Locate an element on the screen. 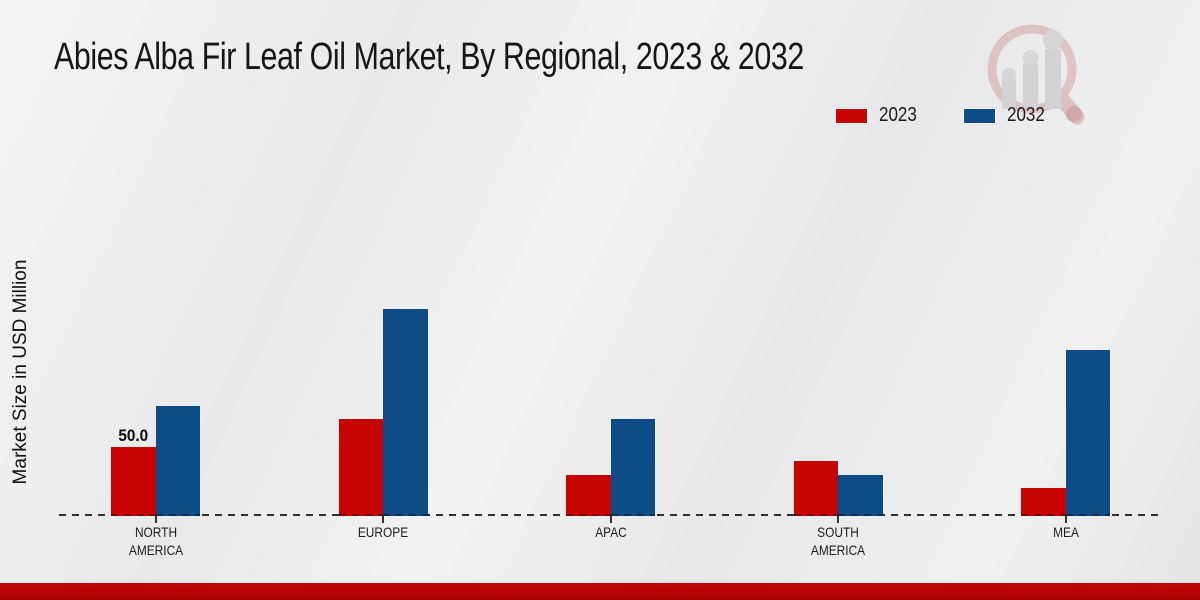 The height and width of the screenshot is (600, 1200). magnifier-bar-chart-logo-watermark is located at coordinates (1036, 74).